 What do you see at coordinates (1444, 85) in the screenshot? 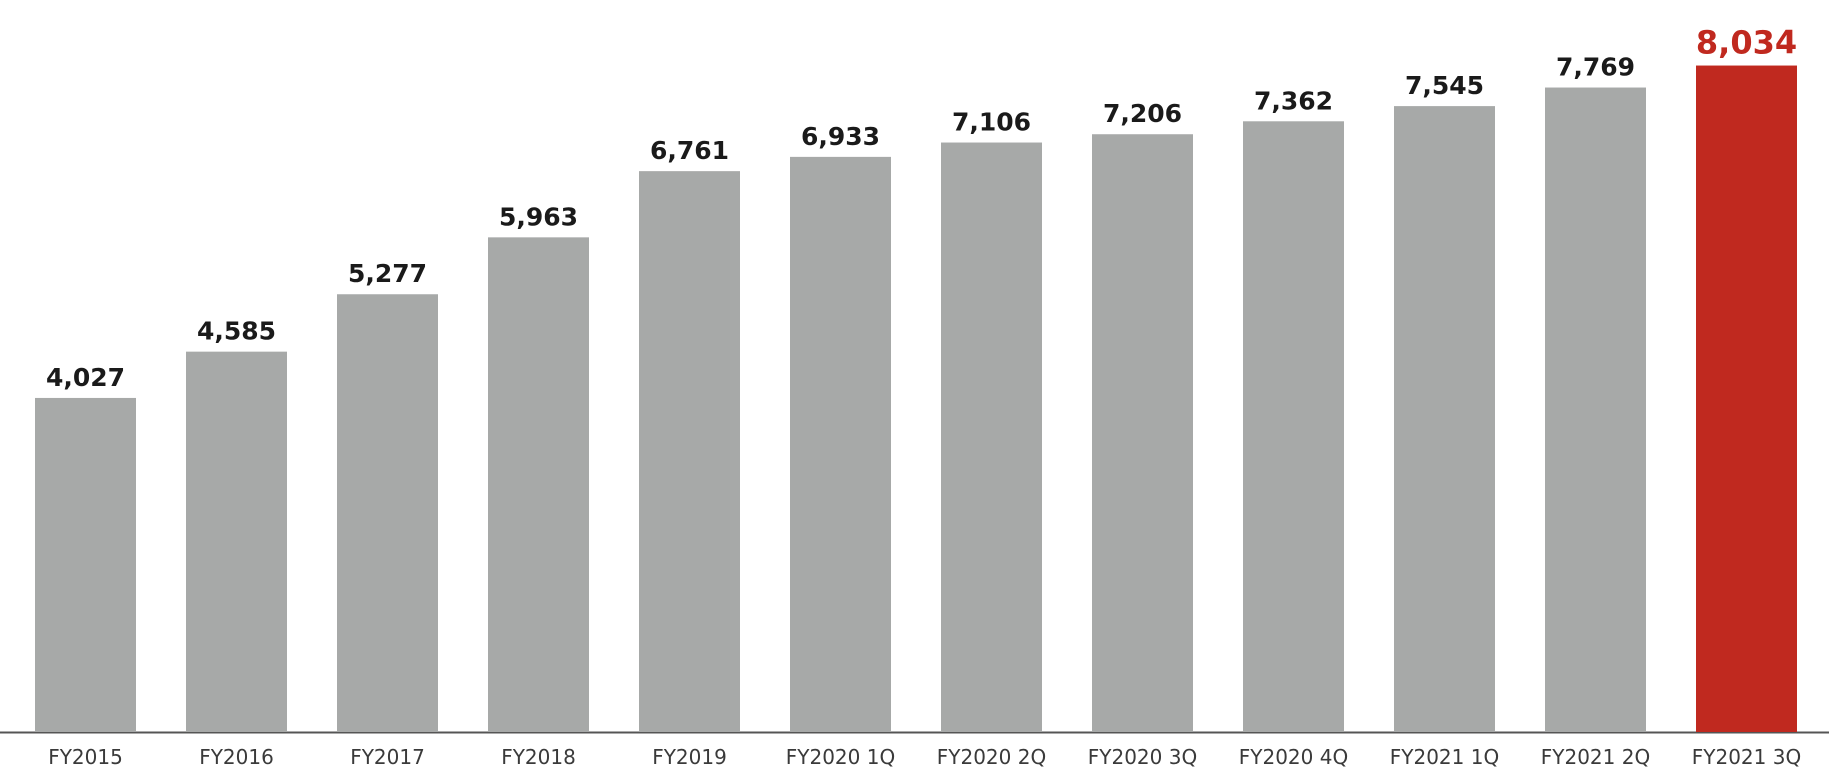
I see `value-label: 7,545` at bounding box center [1444, 85].